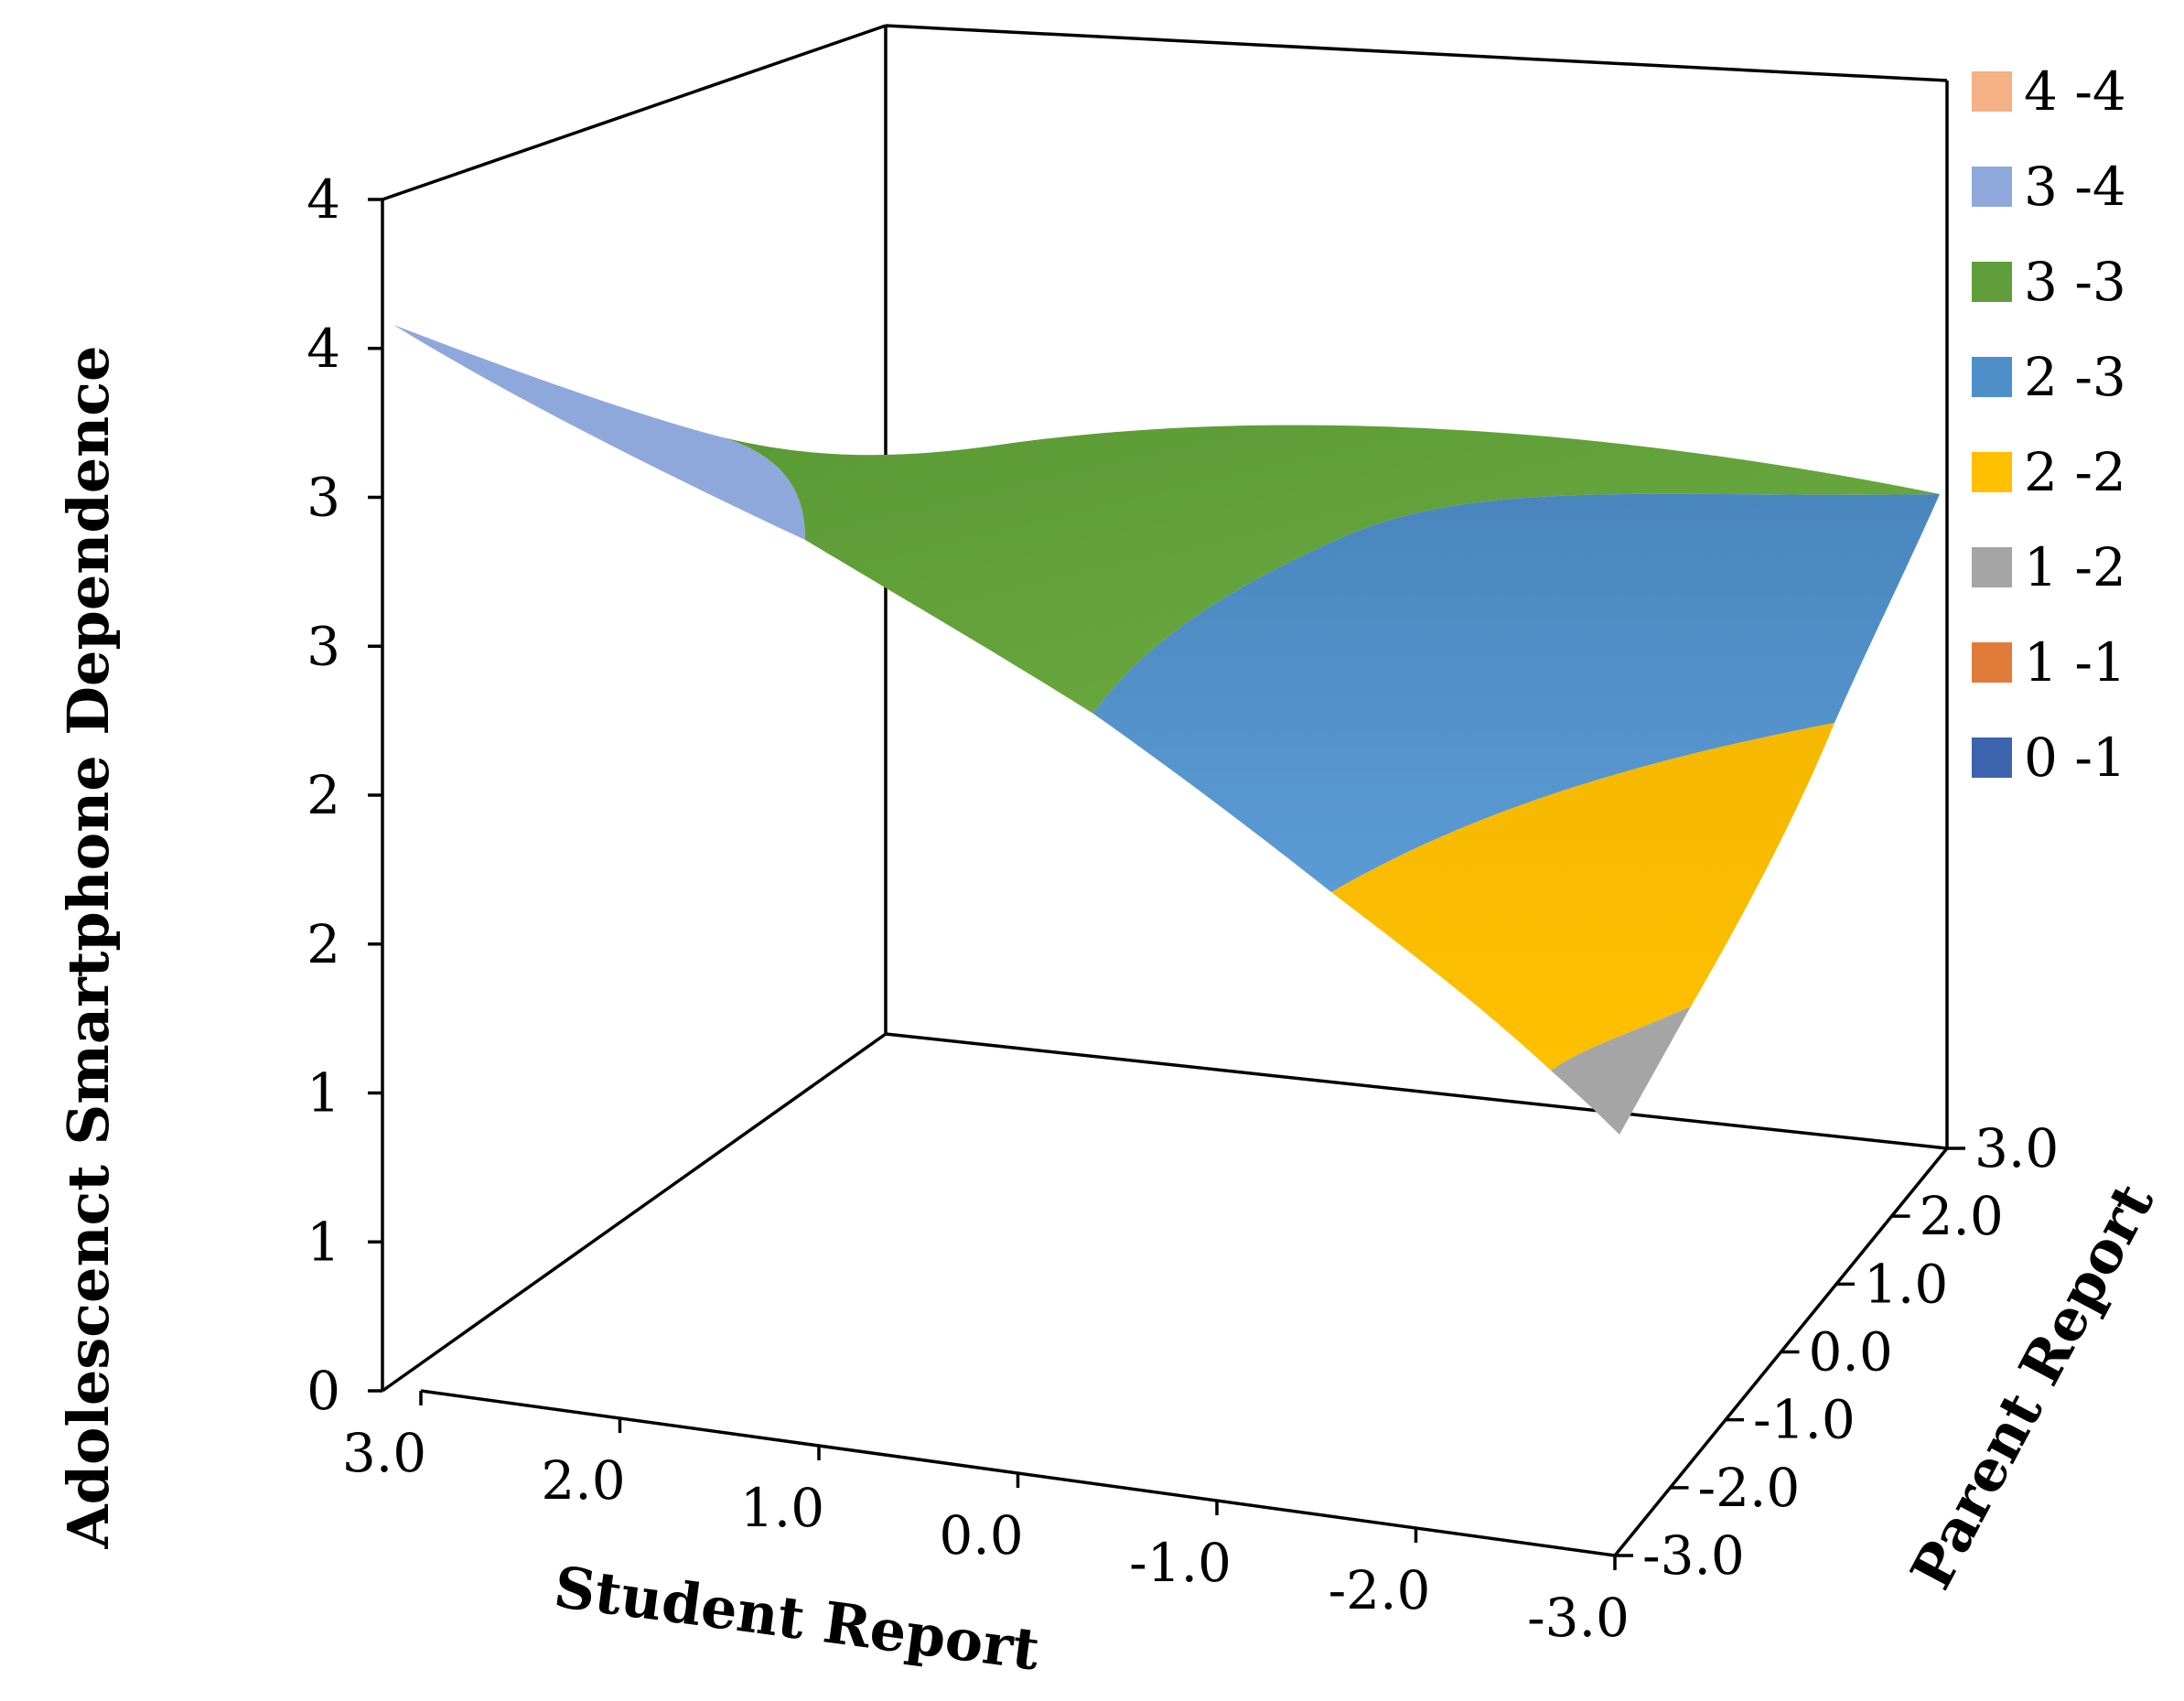 This screenshot has width=2184, height=1701. Describe the element at coordinates (323, 1391) in the screenshot. I see `z-tick-label: 0` at that location.